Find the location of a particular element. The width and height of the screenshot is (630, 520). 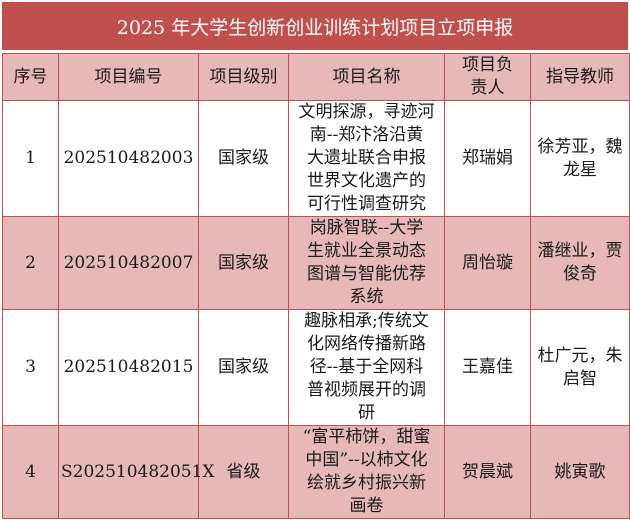

cell-leader: 周怡璇 is located at coordinates (487, 263).